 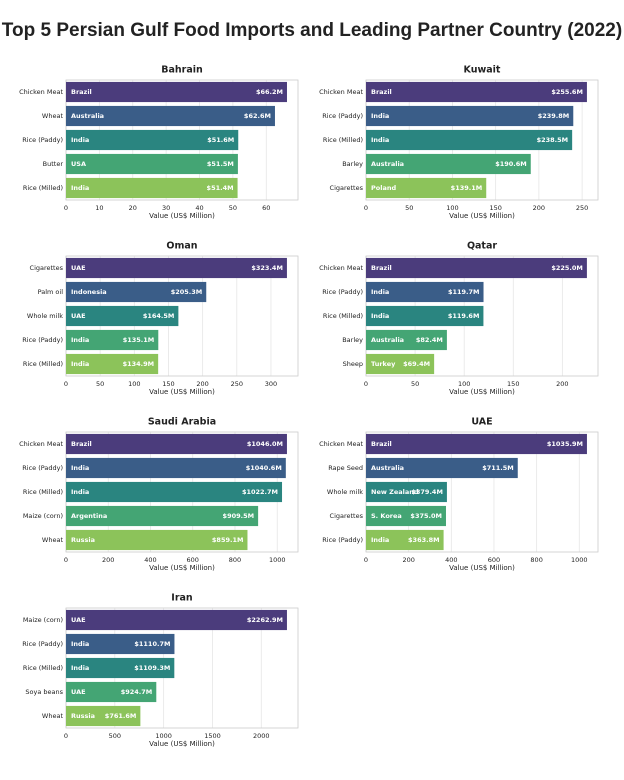 What do you see at coordinates (139, 364) in the screenshot?
I see `value-label: $134.9M` at bounding box center [139, 364].